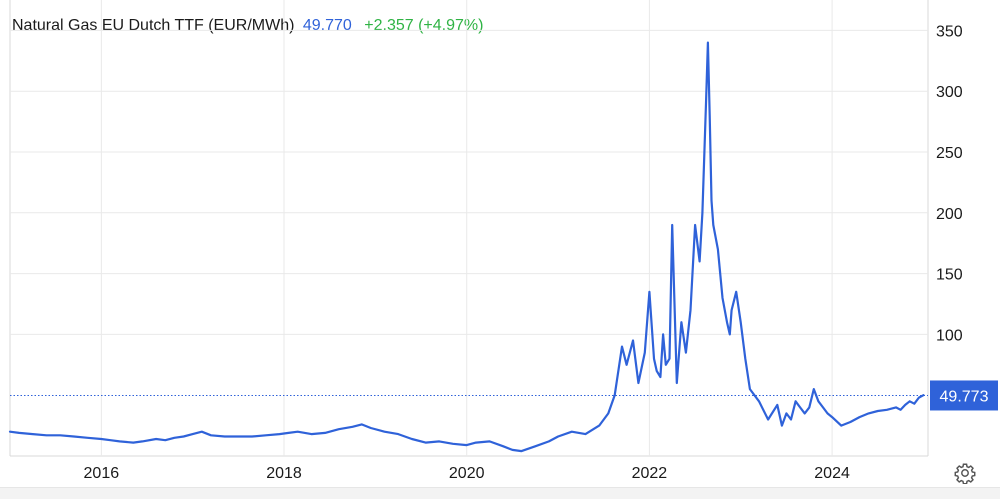 Image resolution: width=1000 pixels, height=499 pixels. I want to click on x-tick-label: 2024, so click(832, 473).